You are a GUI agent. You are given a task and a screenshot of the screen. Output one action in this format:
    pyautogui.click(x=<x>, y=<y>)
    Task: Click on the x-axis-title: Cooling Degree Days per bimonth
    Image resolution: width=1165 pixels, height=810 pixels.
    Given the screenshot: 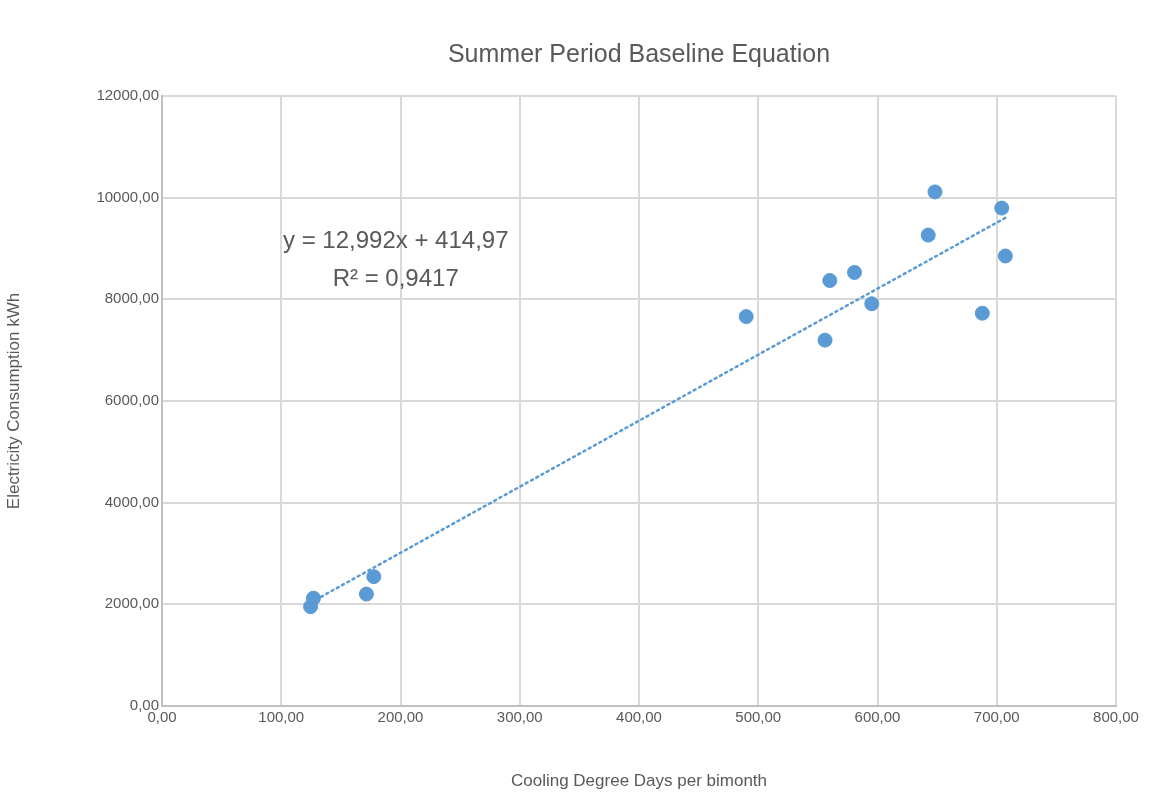 What is the action you would take?
    pyautogui.click(x=639, y=781)
    